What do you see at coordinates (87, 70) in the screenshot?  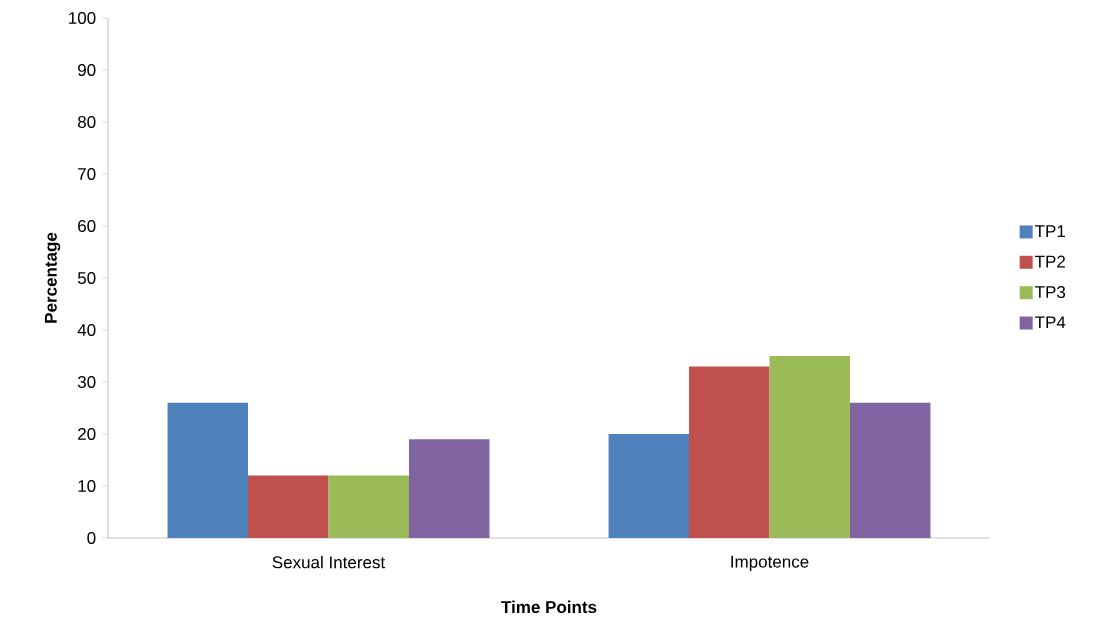 I see `y-tick-label: 90` at bounding box center [87, 70].